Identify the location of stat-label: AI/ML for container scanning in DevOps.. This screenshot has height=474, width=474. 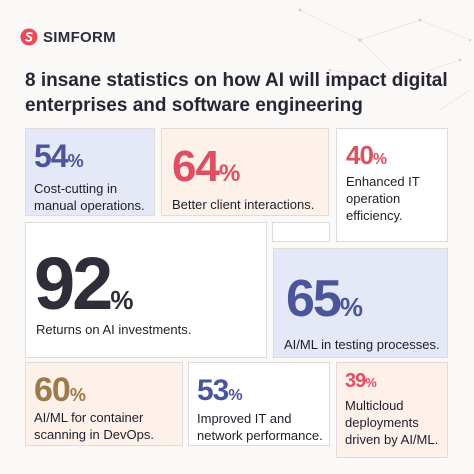
(94, 426).